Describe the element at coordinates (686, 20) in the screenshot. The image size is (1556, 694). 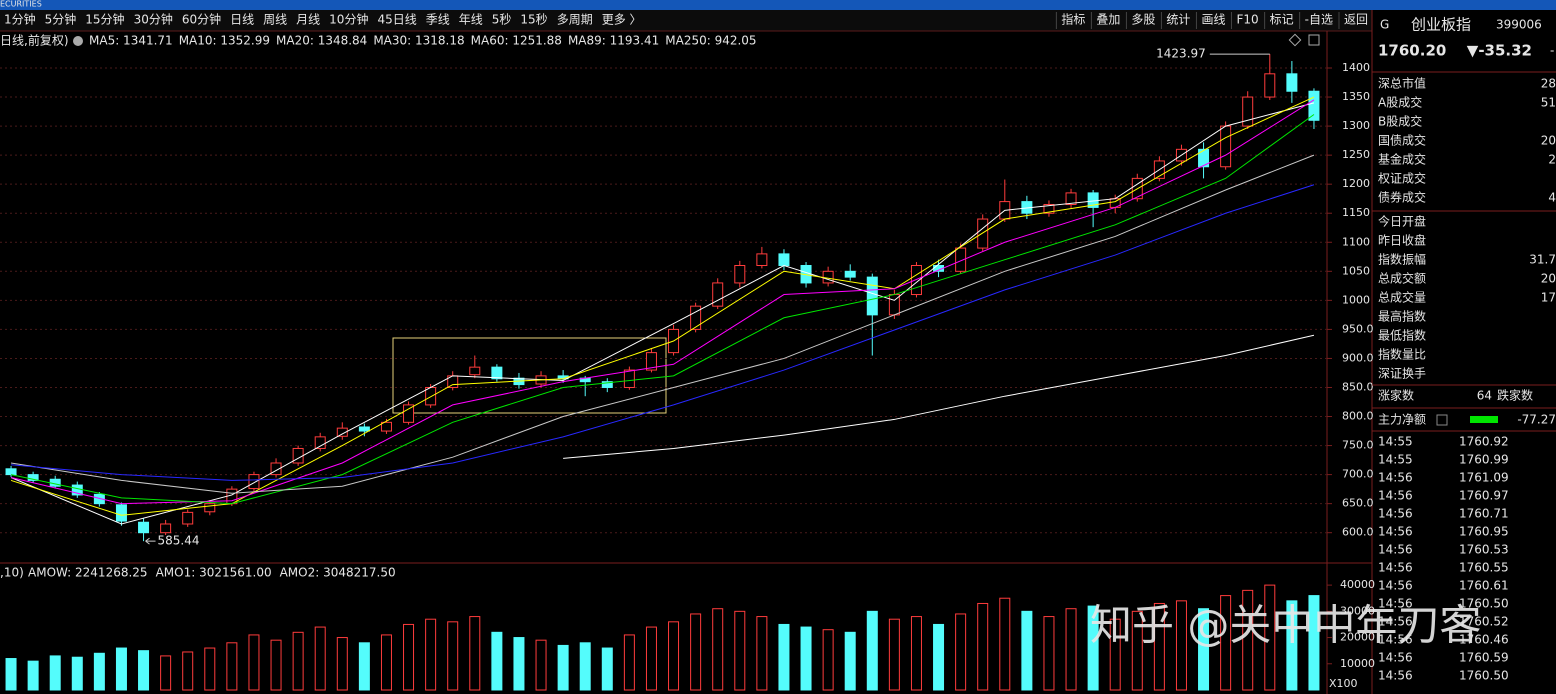
I see `toolbar` at that location.